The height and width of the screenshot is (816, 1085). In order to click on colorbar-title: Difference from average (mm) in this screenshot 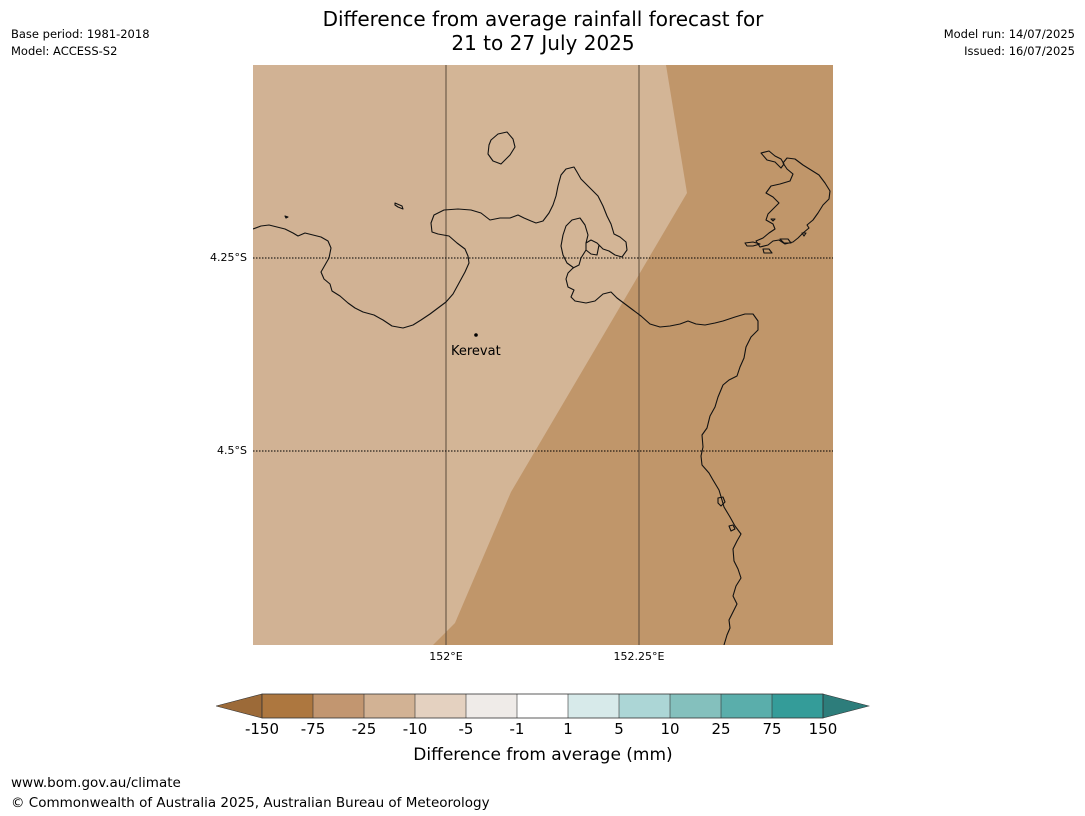, I will do `click(543, 755)`.